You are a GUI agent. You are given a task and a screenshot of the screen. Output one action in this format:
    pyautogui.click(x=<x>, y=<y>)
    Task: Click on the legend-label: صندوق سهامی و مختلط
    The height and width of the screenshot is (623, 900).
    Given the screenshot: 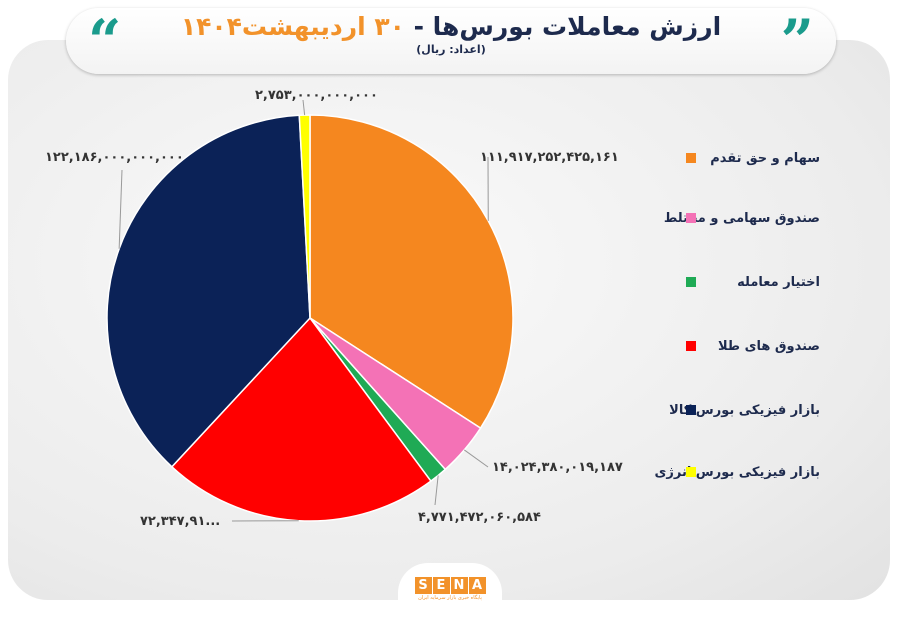 What is the action you would take?
    pyautogui.click(x=741, y=218)
    